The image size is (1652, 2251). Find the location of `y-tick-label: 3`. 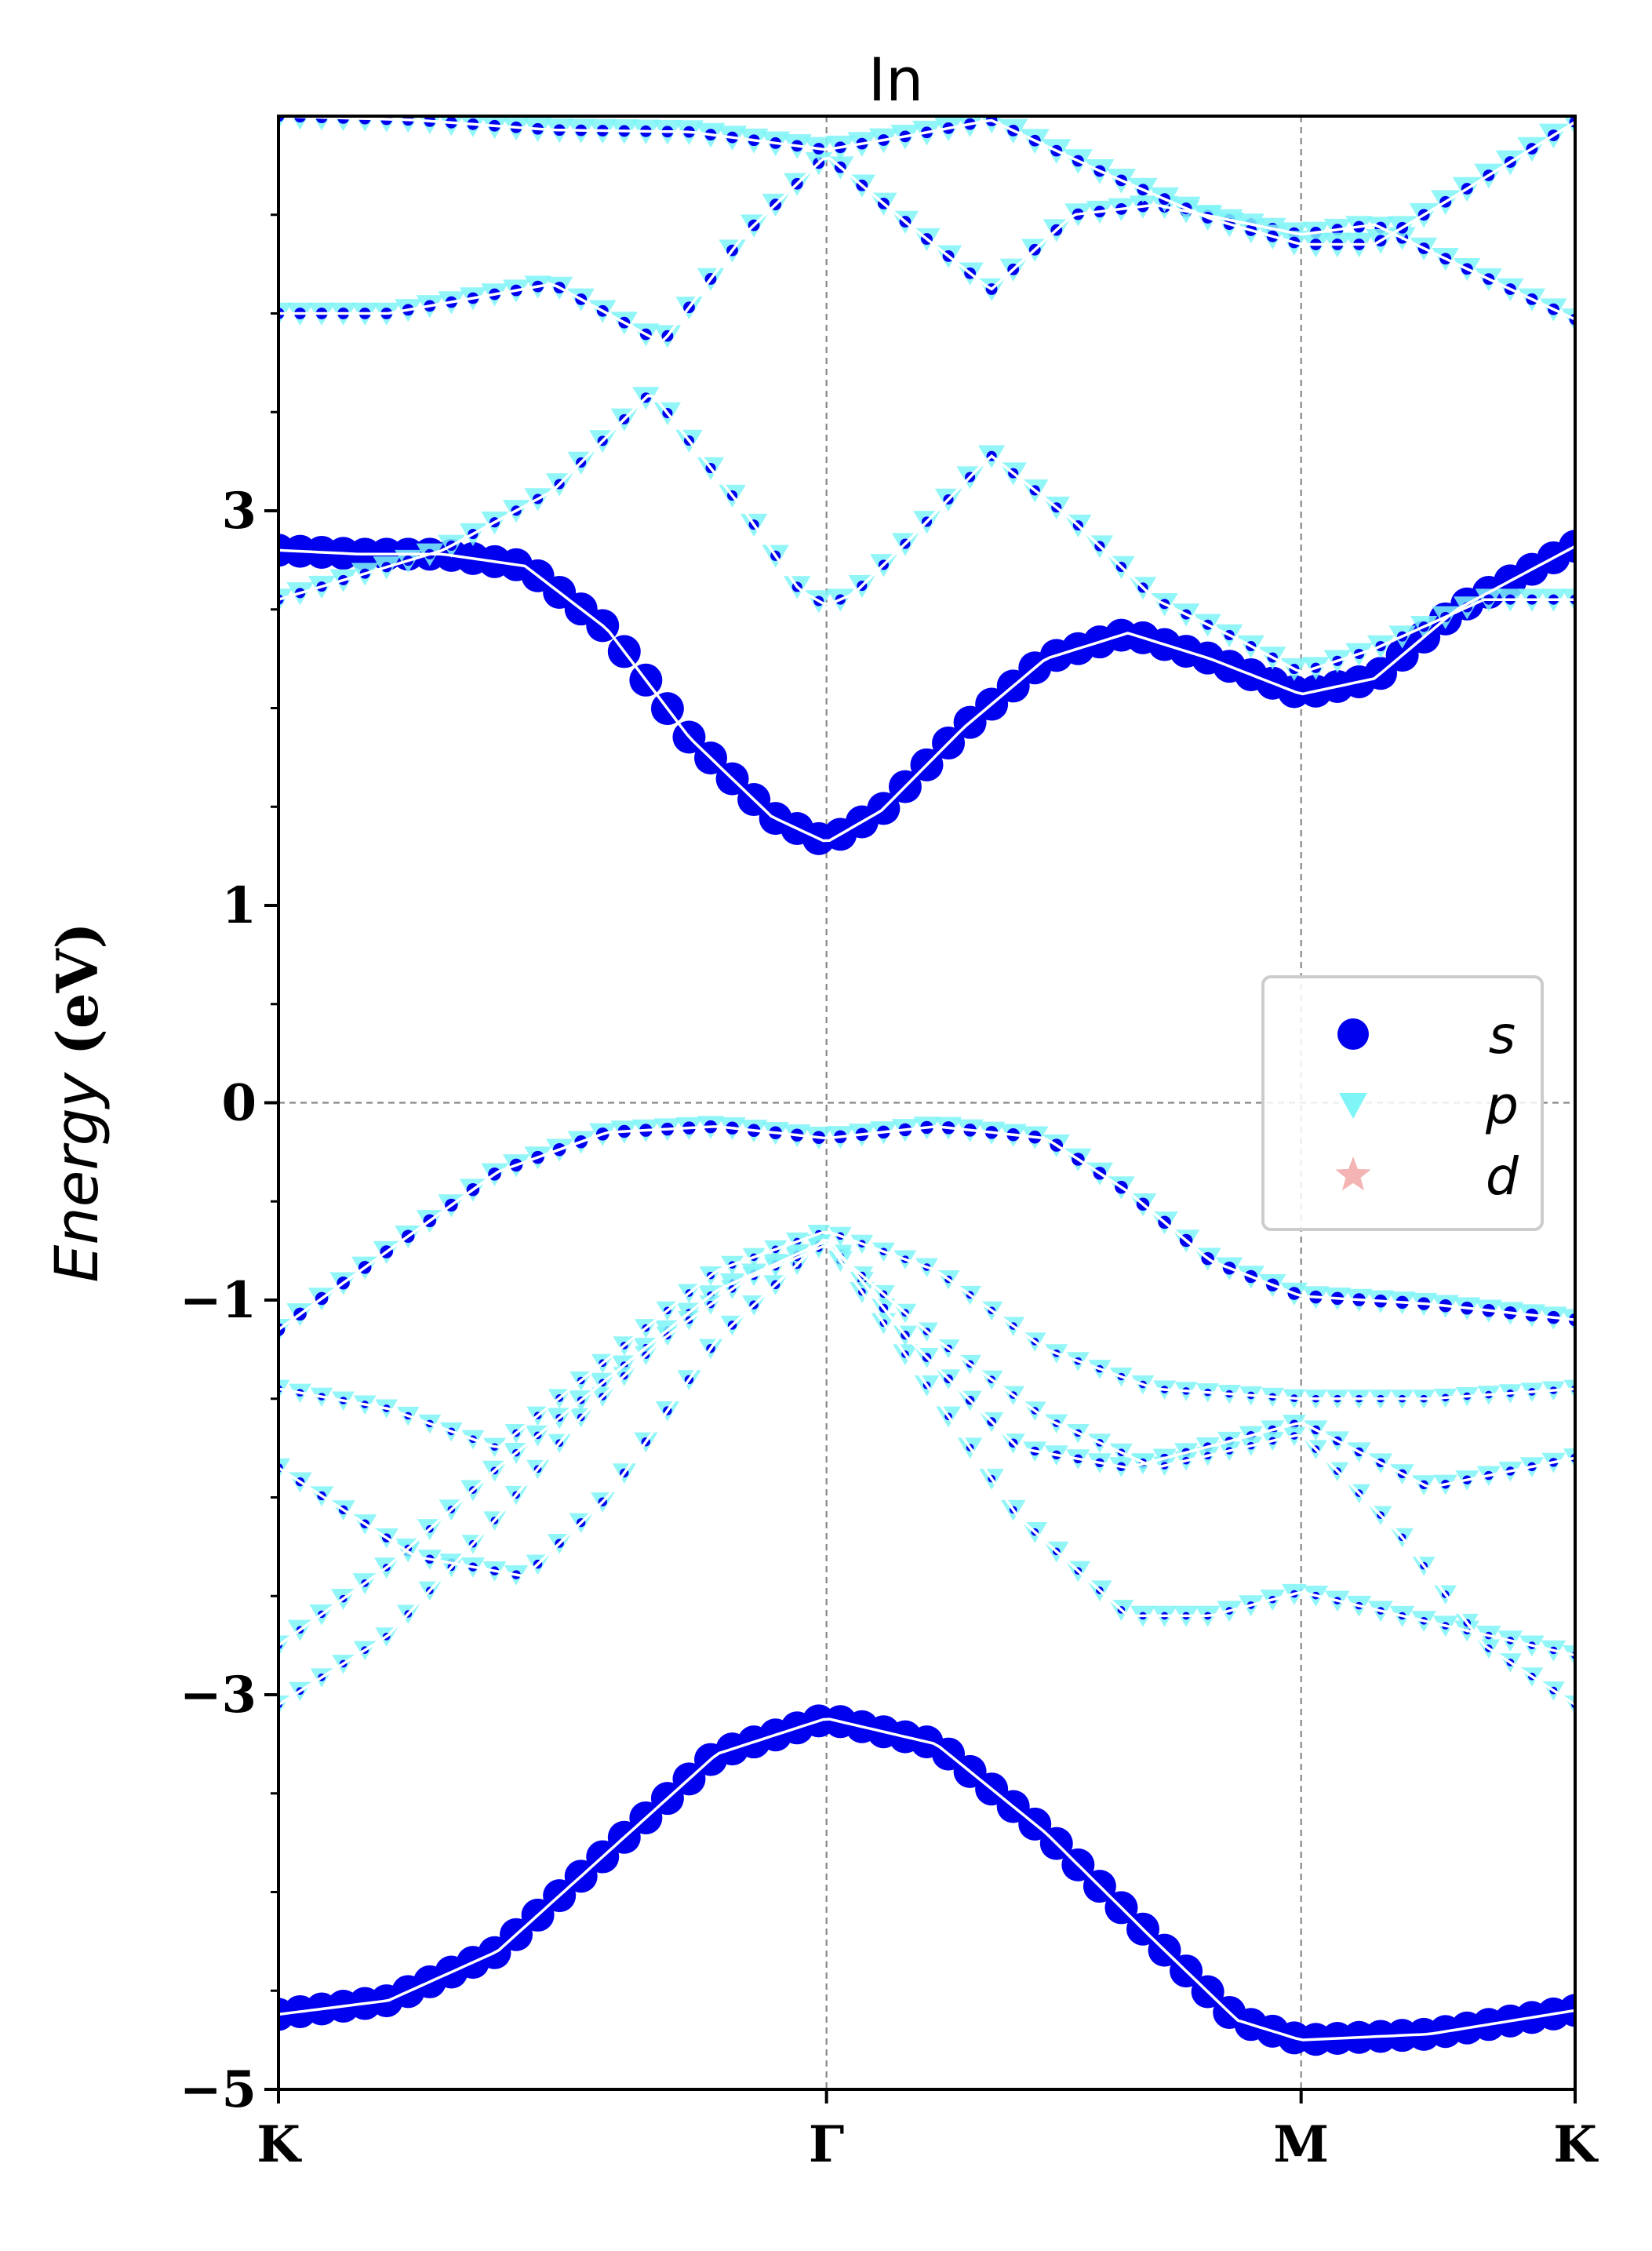

y-tick-label: 3 is located at coordinates (239, 511).